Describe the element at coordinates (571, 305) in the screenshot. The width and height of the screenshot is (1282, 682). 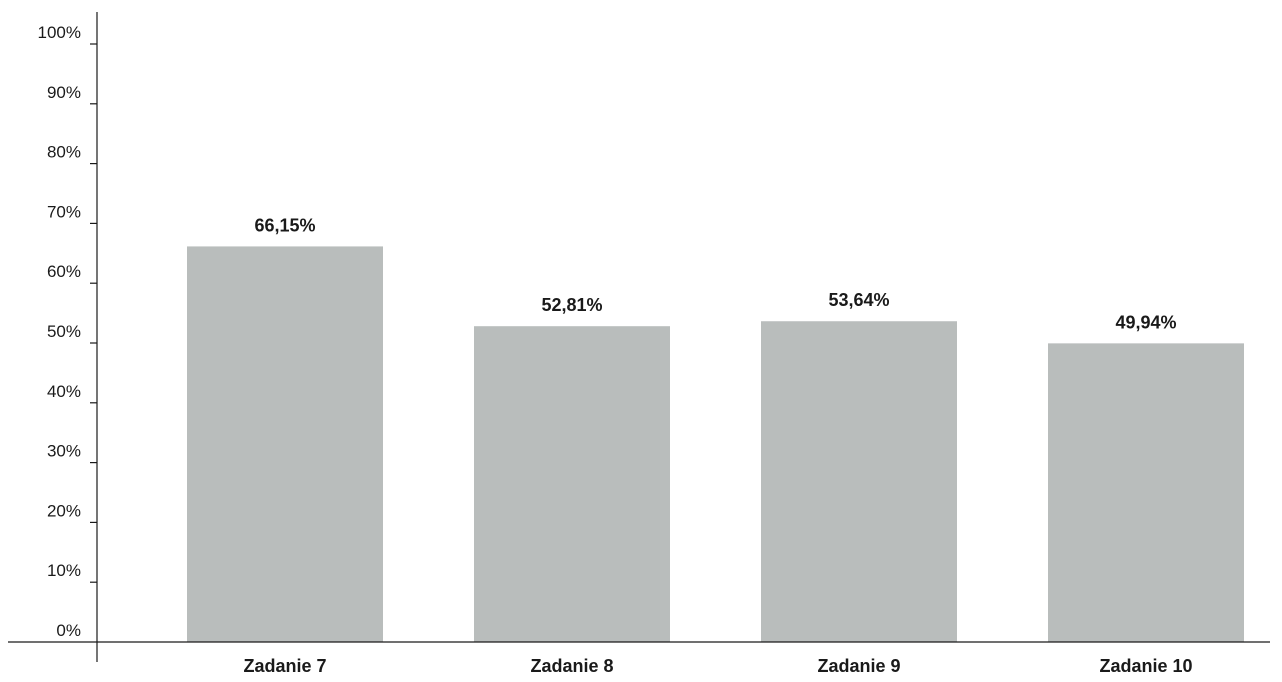
I see `bar-value-label: 52,81%` at that location.